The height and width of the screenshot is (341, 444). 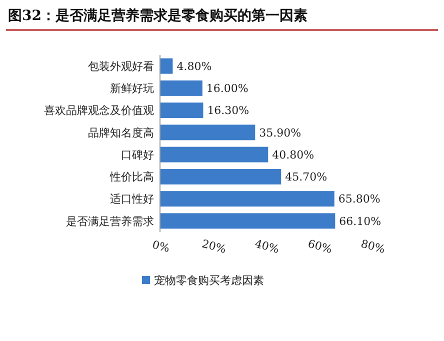 I want to click on x-tick-label: 60%, so click(x=320, y=246).